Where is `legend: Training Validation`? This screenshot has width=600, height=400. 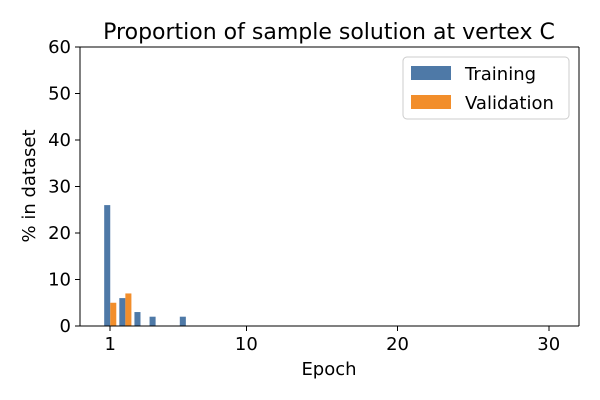
legend: Training Validation is located at coordinates (486, 88).